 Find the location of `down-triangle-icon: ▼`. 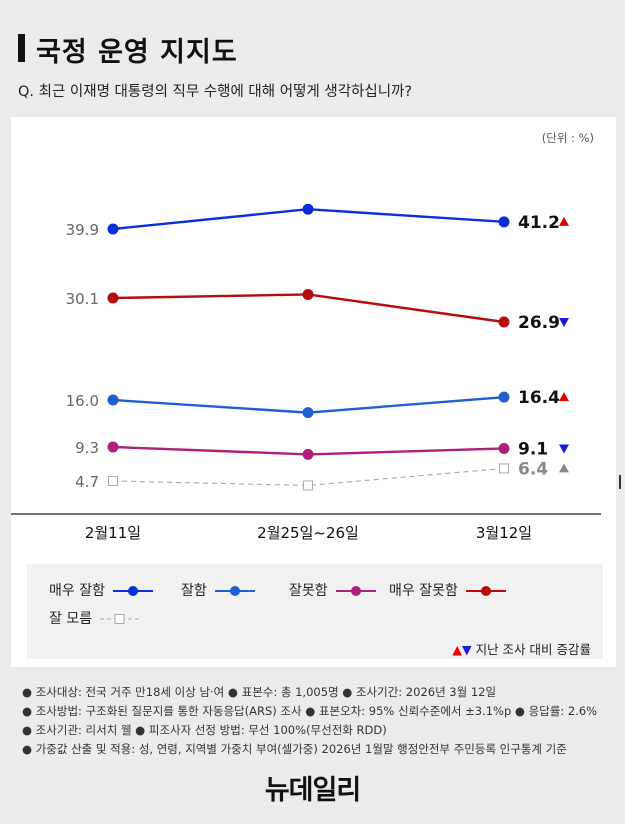

down-triangle-icon: ▼ is located at coordinates (466, 649).